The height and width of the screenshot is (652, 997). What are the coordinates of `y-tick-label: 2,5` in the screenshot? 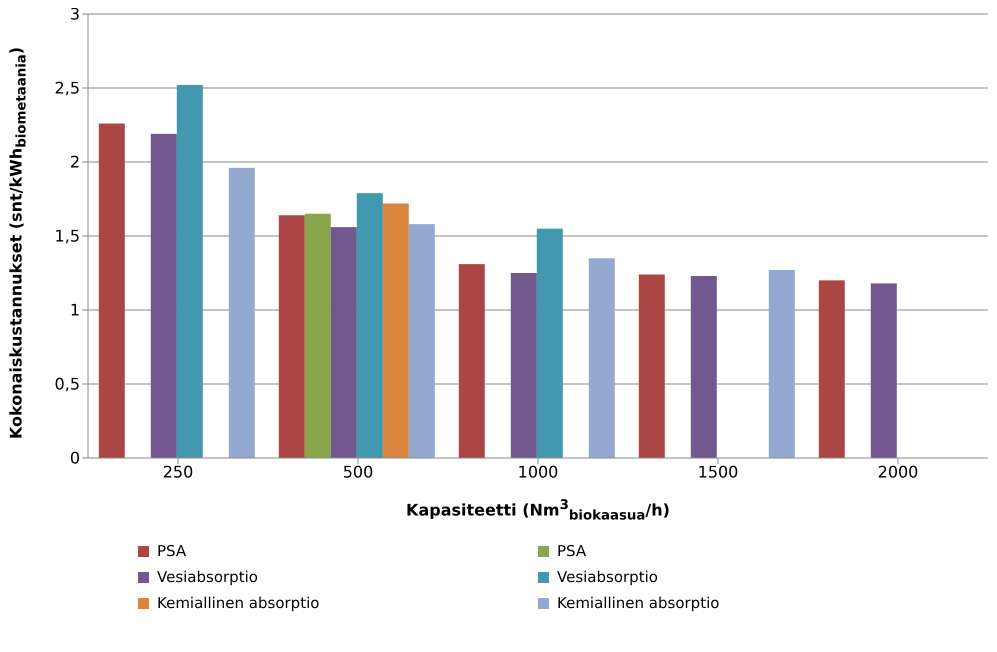 It's located at (67, 88).